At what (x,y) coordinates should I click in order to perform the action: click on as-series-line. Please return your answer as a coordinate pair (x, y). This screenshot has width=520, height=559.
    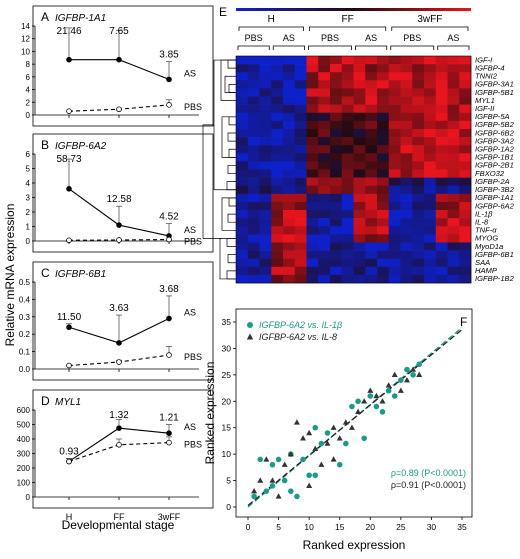
    Looking at the image, I should click on (119, 69).